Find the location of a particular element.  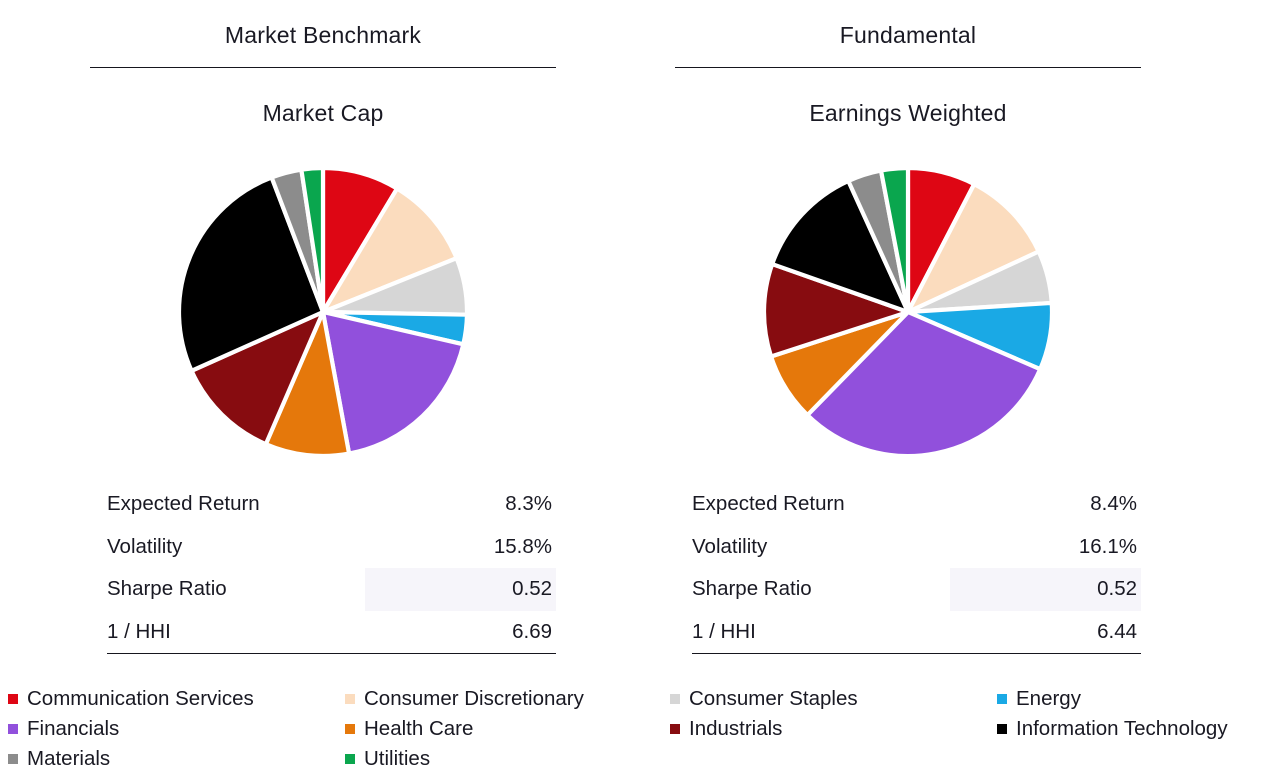

legend-item: Financials is located at coordinates (176, 729).